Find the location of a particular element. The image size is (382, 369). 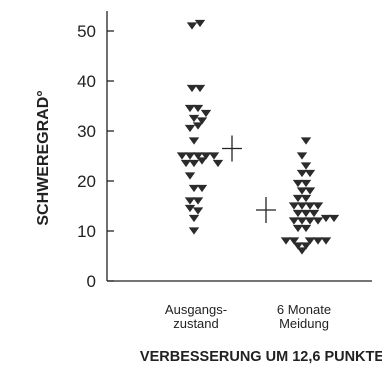

y-tick-label: 50 is located at coordinates (86, 31).